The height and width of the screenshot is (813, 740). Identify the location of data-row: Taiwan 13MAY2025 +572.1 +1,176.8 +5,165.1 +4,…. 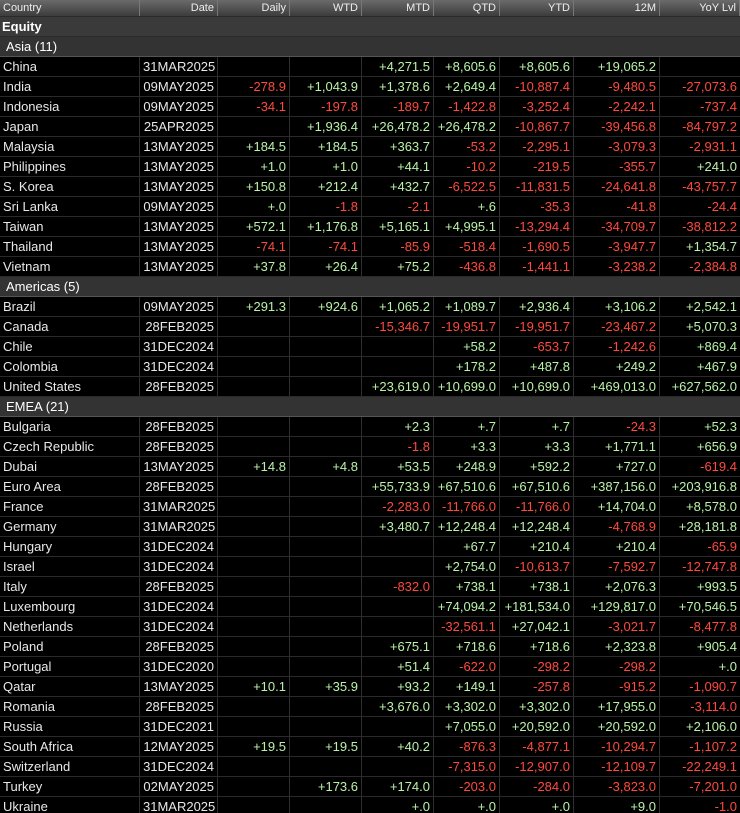
(370, 227).